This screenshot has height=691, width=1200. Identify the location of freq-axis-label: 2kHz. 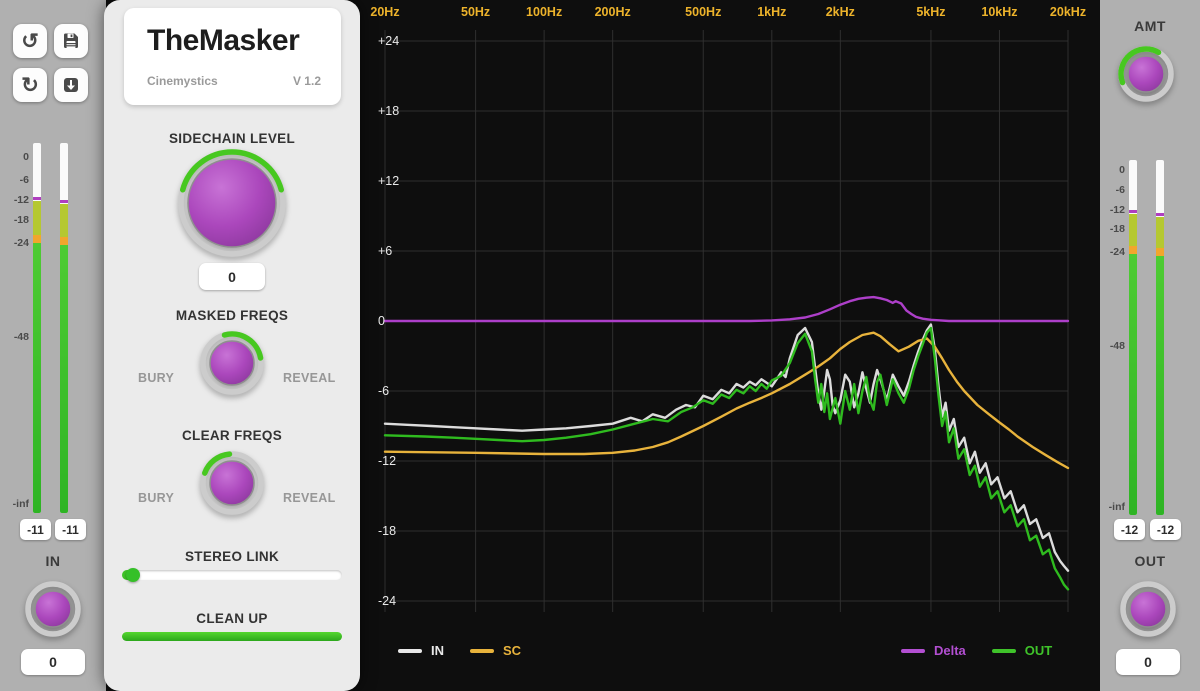
(840, 12).